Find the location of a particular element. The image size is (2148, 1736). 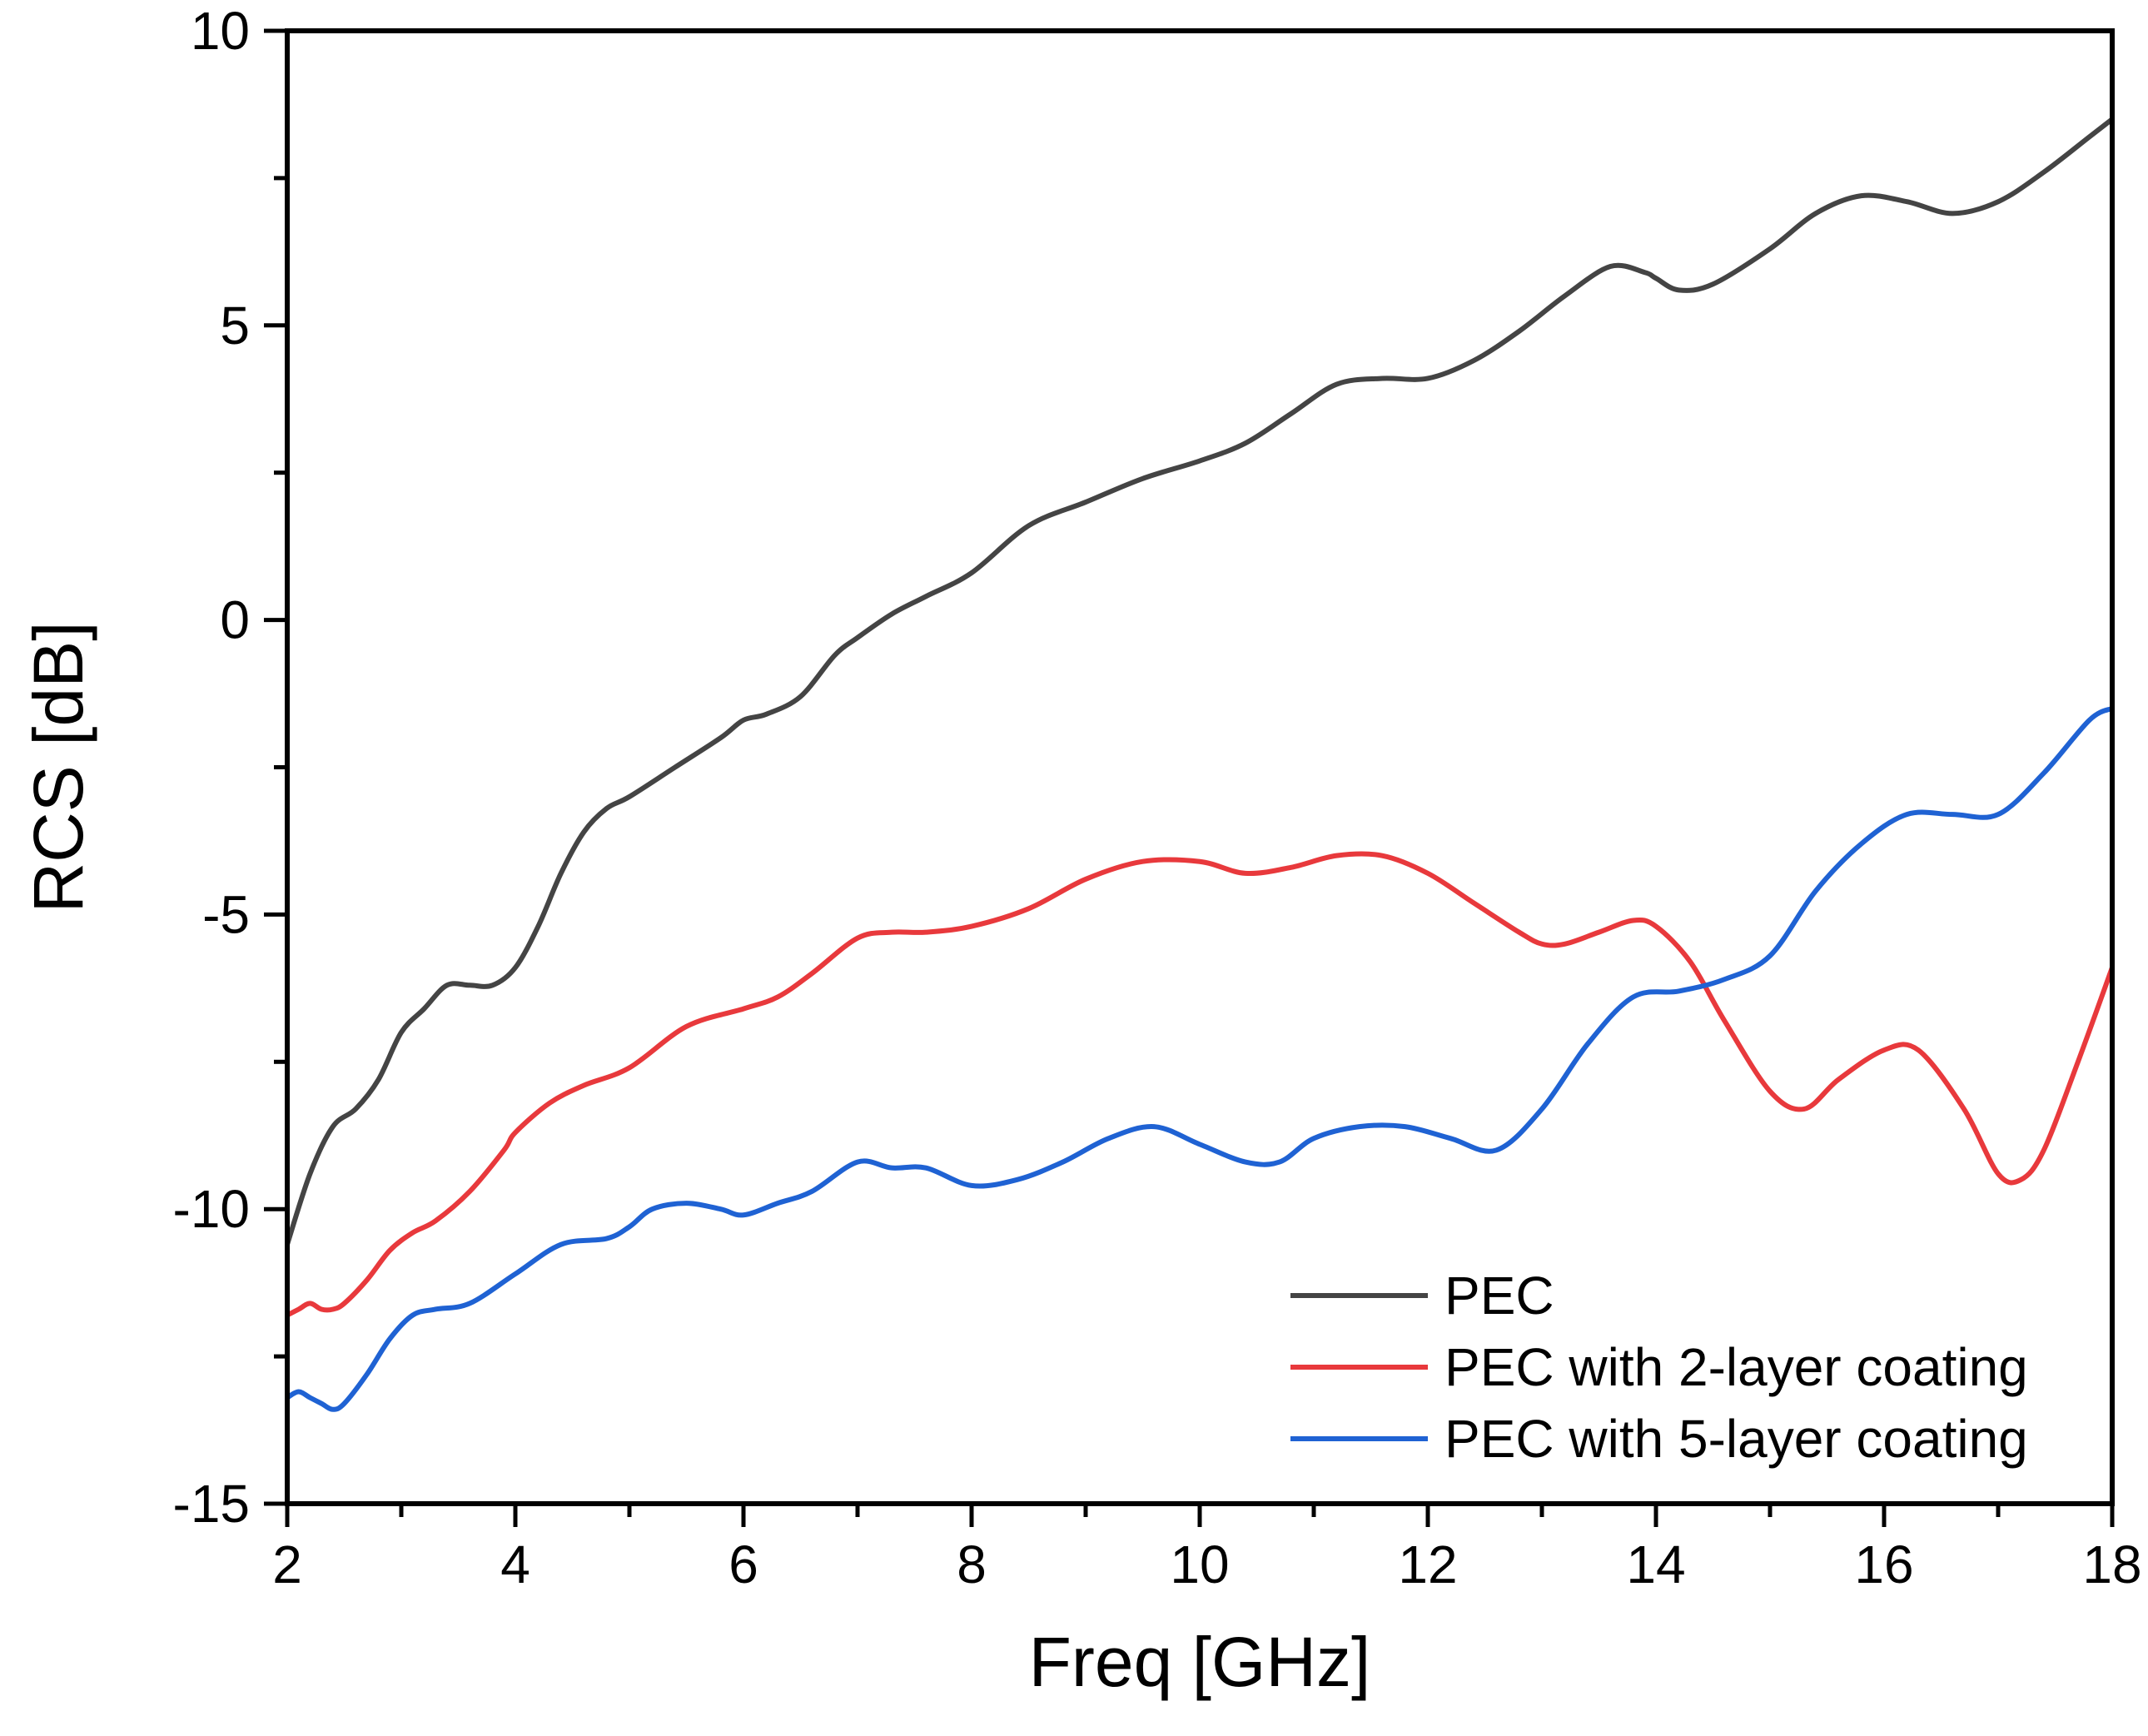

y-tick-label: -15 is located at coordinates (212, 1504).